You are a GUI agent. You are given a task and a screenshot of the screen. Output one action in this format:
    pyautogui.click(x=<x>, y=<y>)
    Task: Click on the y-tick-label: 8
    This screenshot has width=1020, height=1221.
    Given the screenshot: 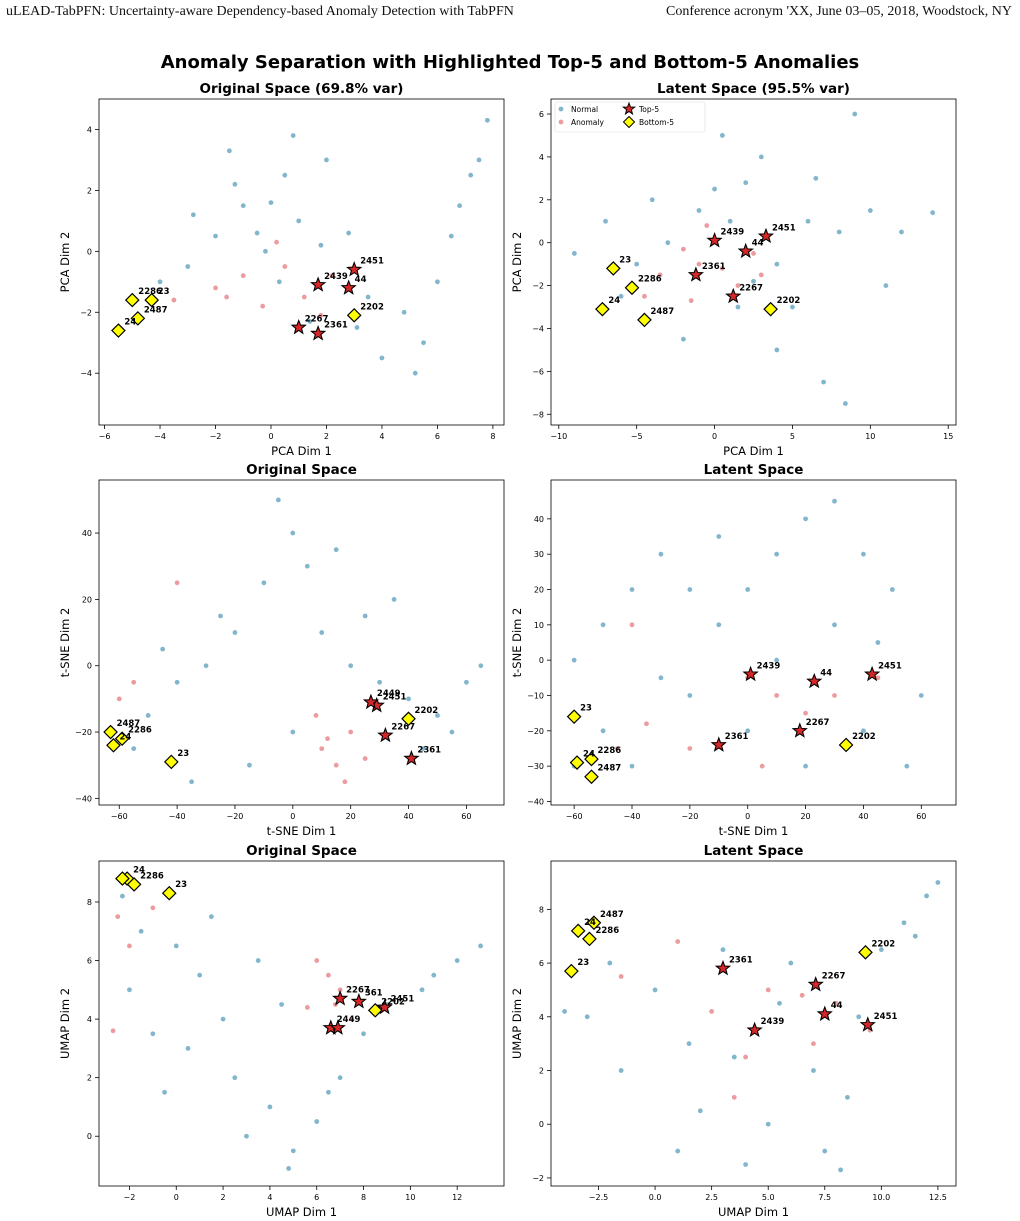 What is the action you would take?
    pyautogui.click(x=89, y=902)
    